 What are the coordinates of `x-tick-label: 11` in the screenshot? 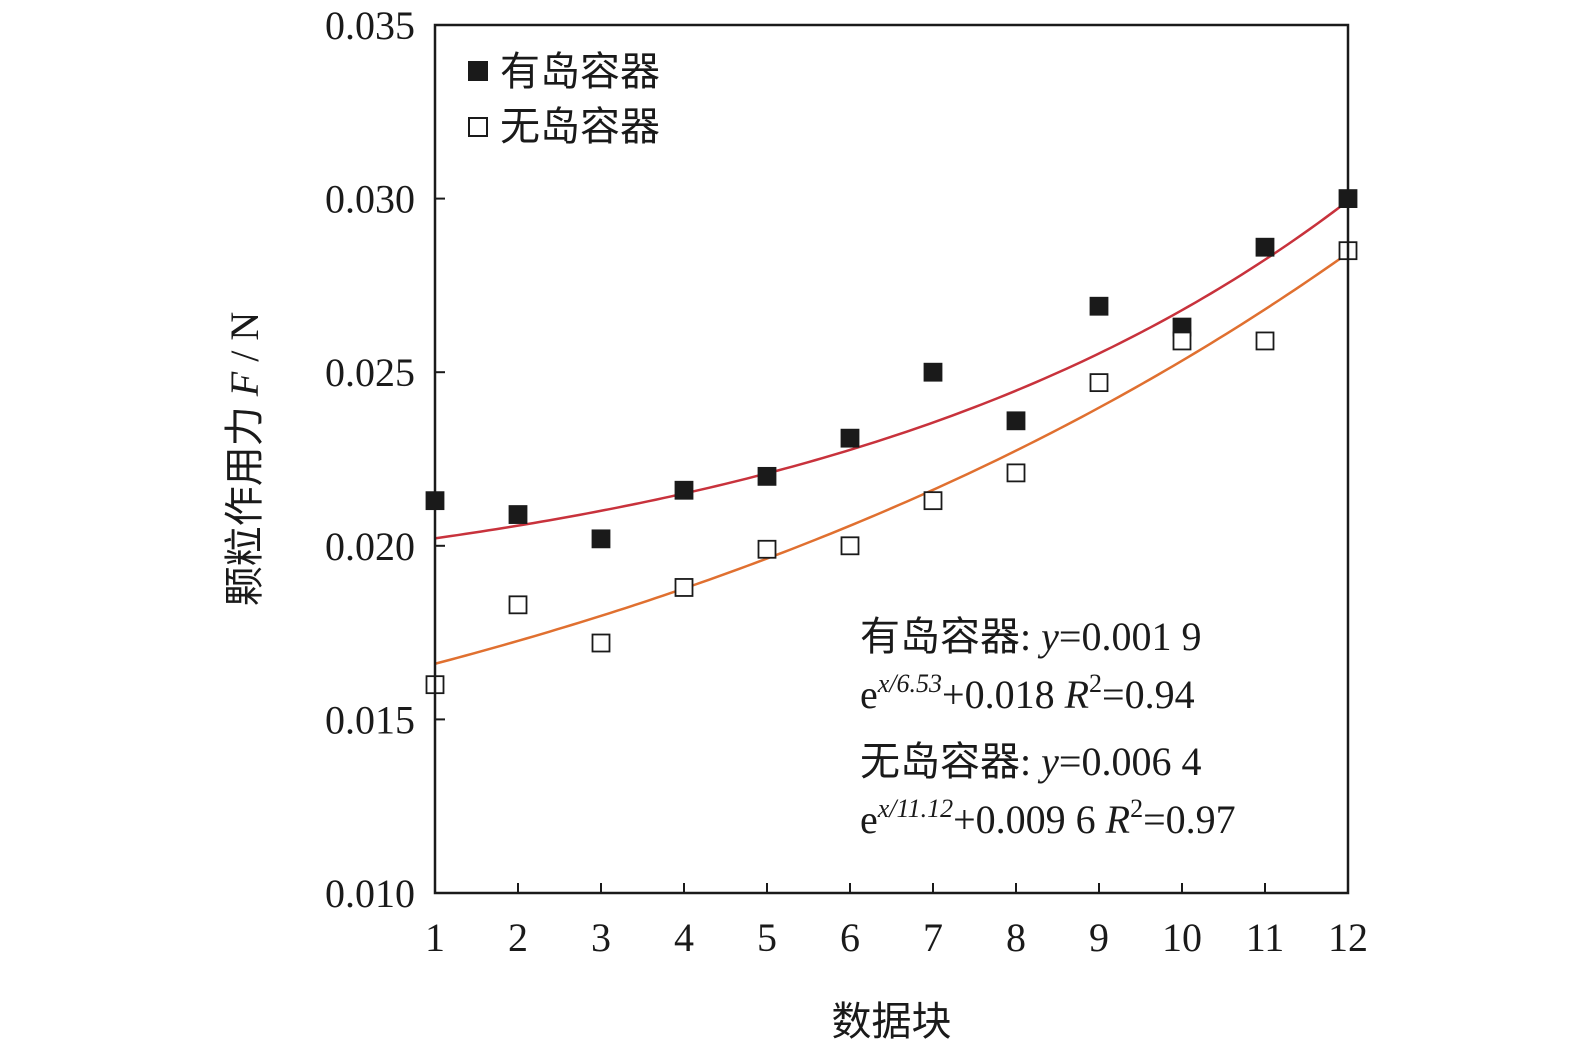 It's located at (1265, 937).